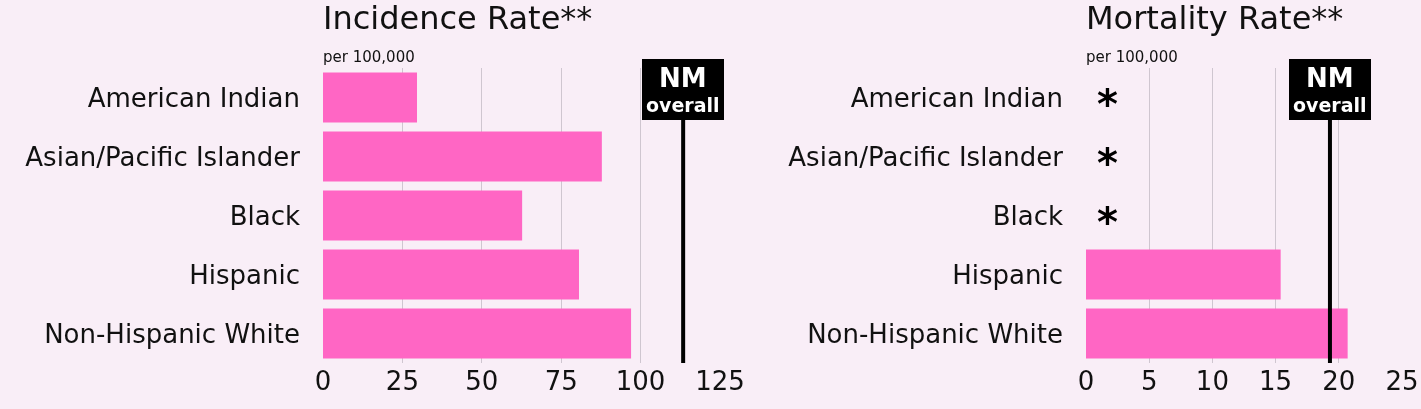 This screenshot has width=1421, height=409. Describe the element at coordinates (458, 18) in the screenshot. I see `chart-title: Incidence Rate**` at that location.